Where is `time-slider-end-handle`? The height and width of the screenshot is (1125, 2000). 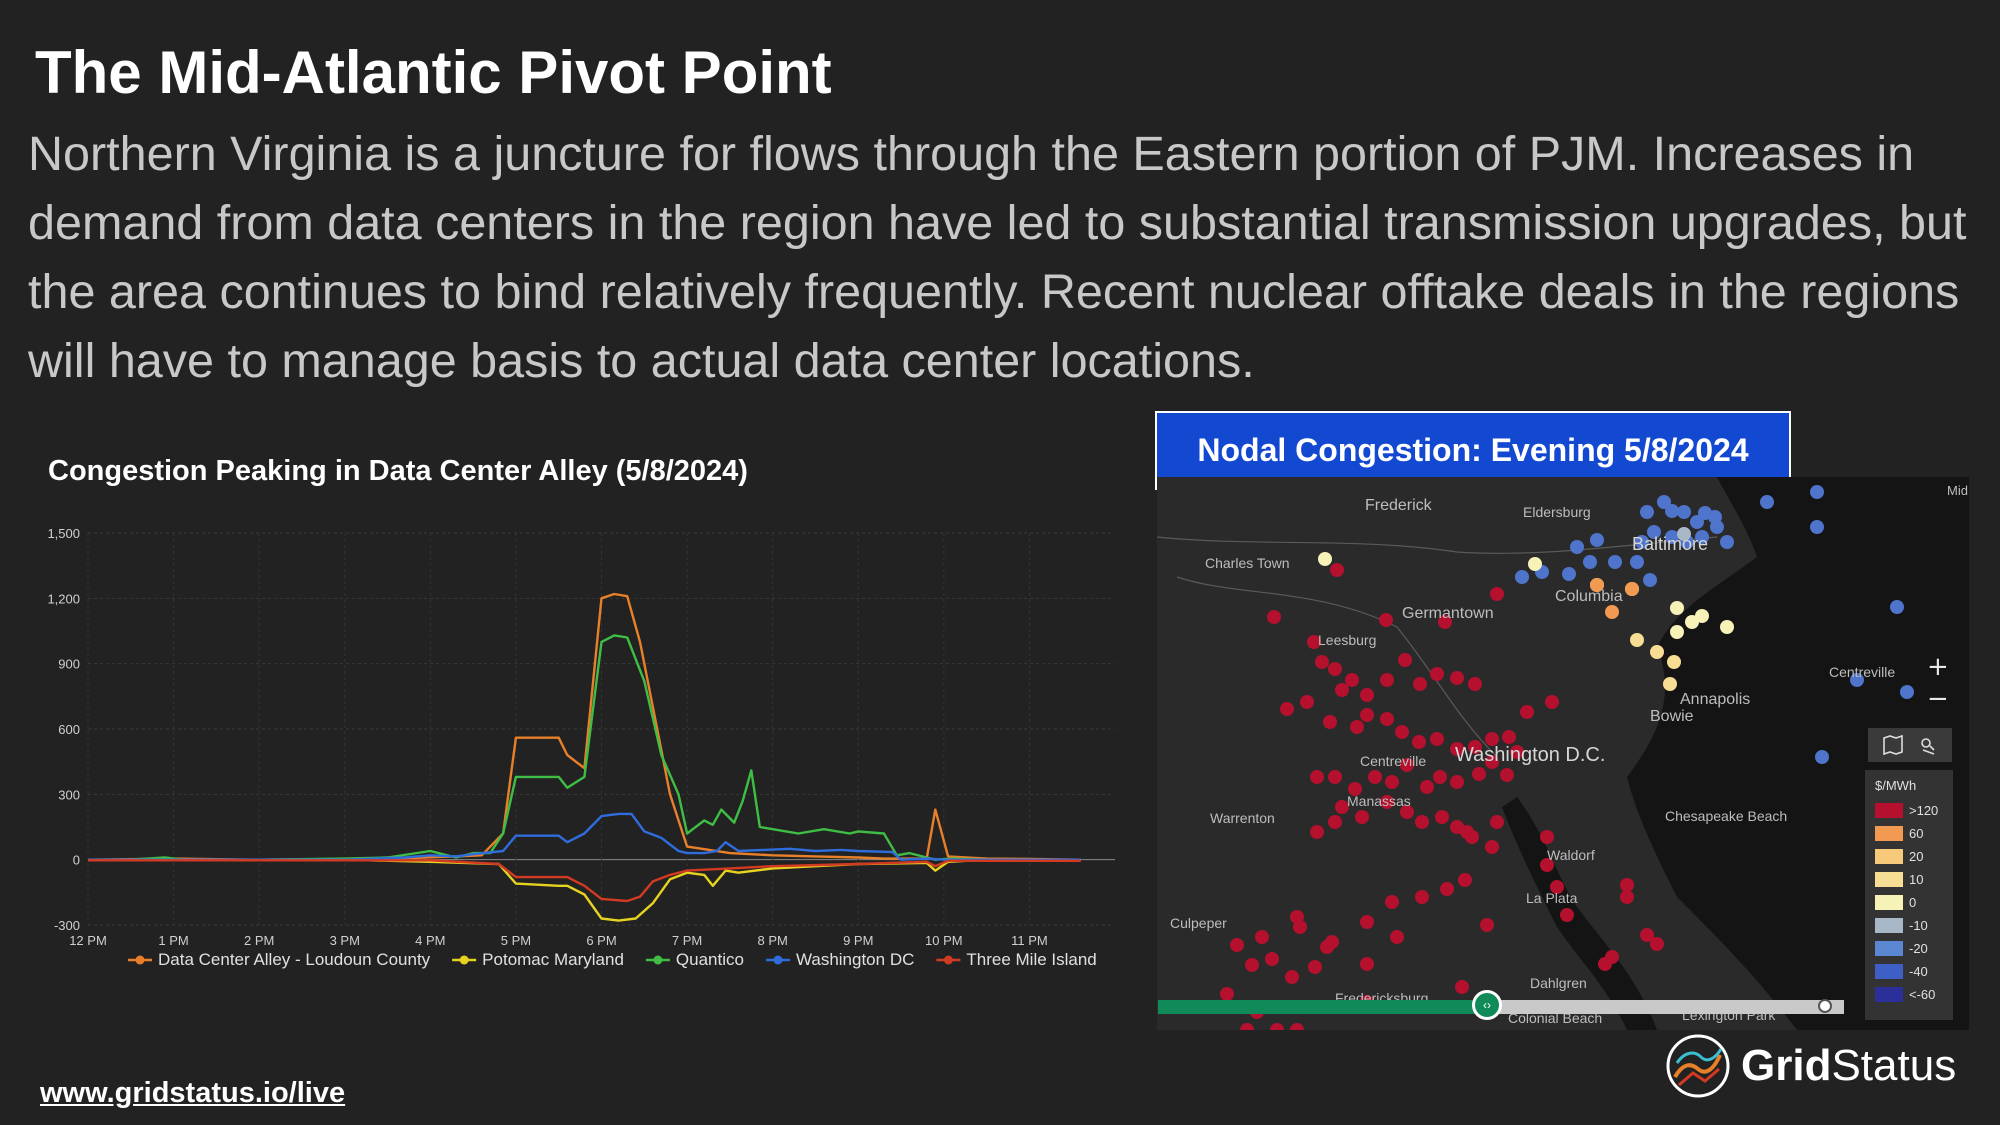
time-slider-end-handle is located at coordinates (1825, 1006).